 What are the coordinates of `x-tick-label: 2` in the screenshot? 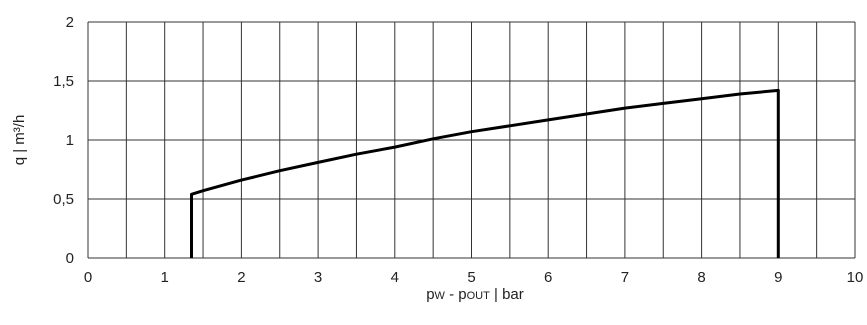 It's located at (241, 277).